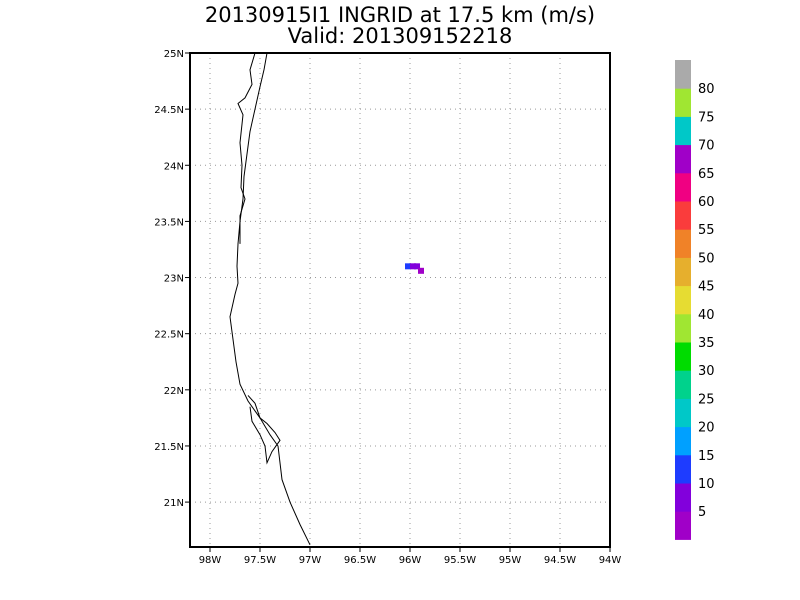  What do you see at coordinates (706, 174) in the screenshot?
I see `colorbar-label: 65` at bounding box center [706, 174].